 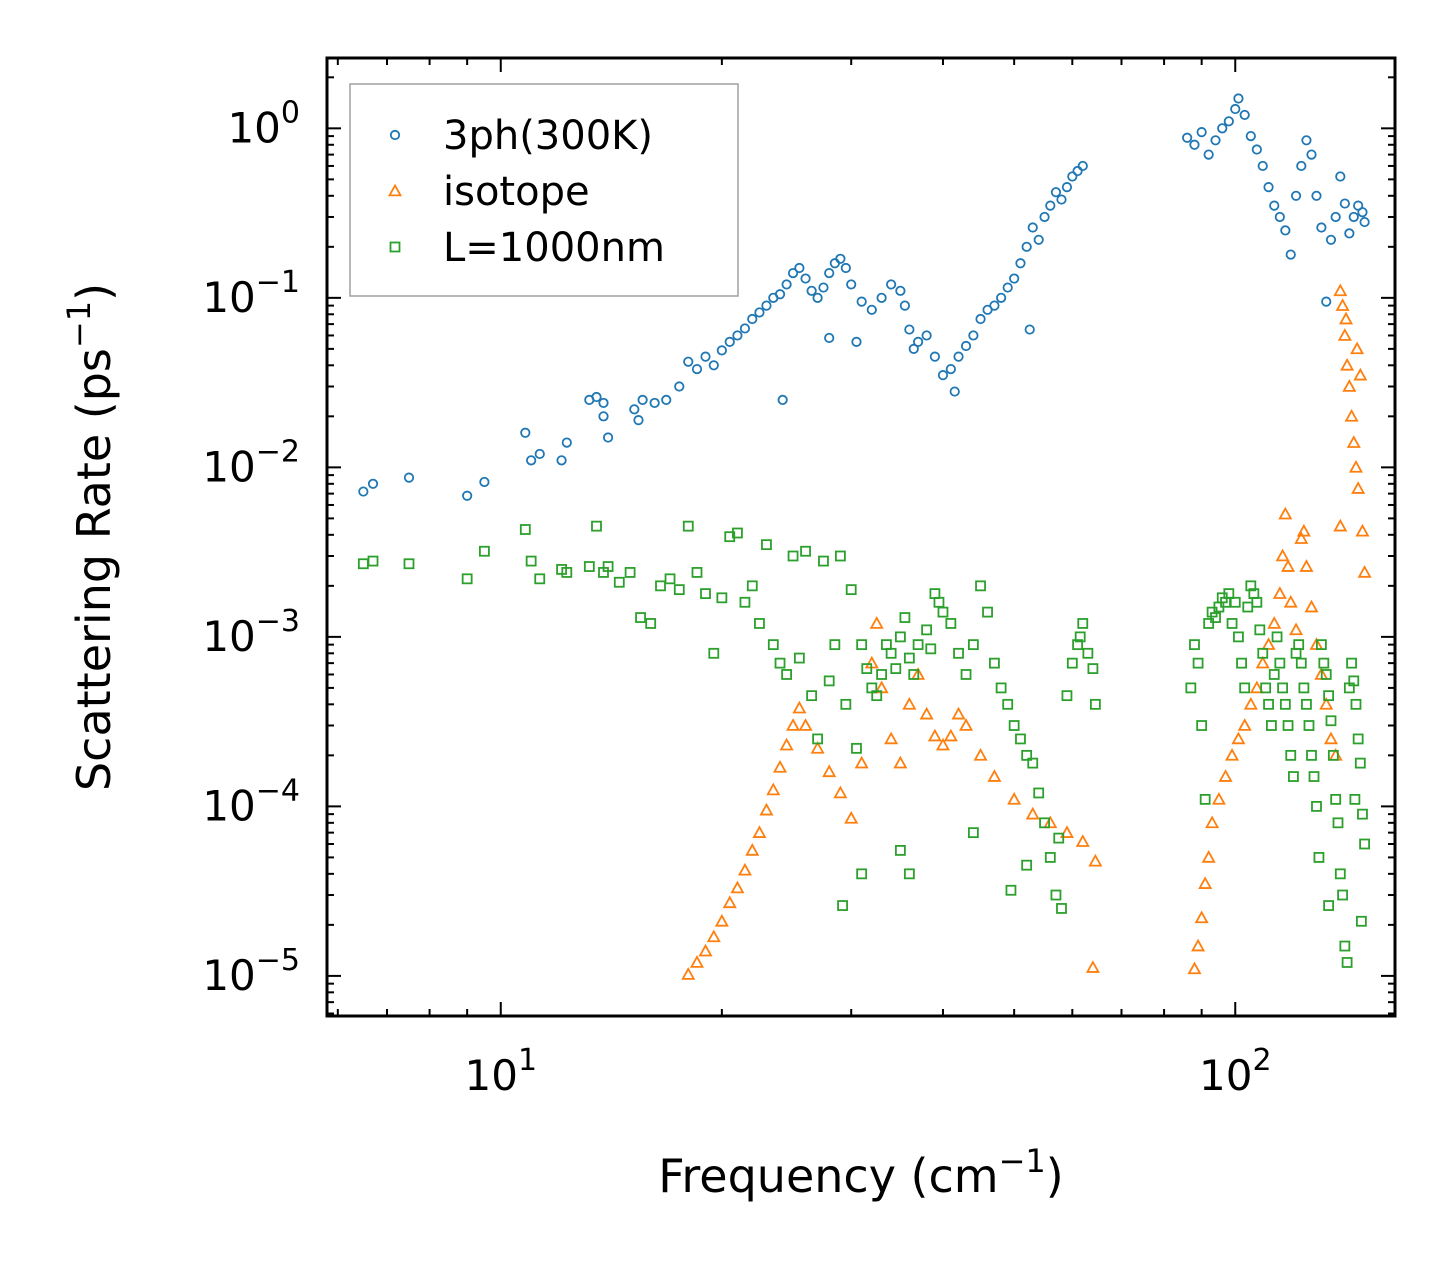 What do you see at coordinates (548, 136) in the screenshot?
I see `legend-label: 3ph(300K)` at bounding box center [548, 136].